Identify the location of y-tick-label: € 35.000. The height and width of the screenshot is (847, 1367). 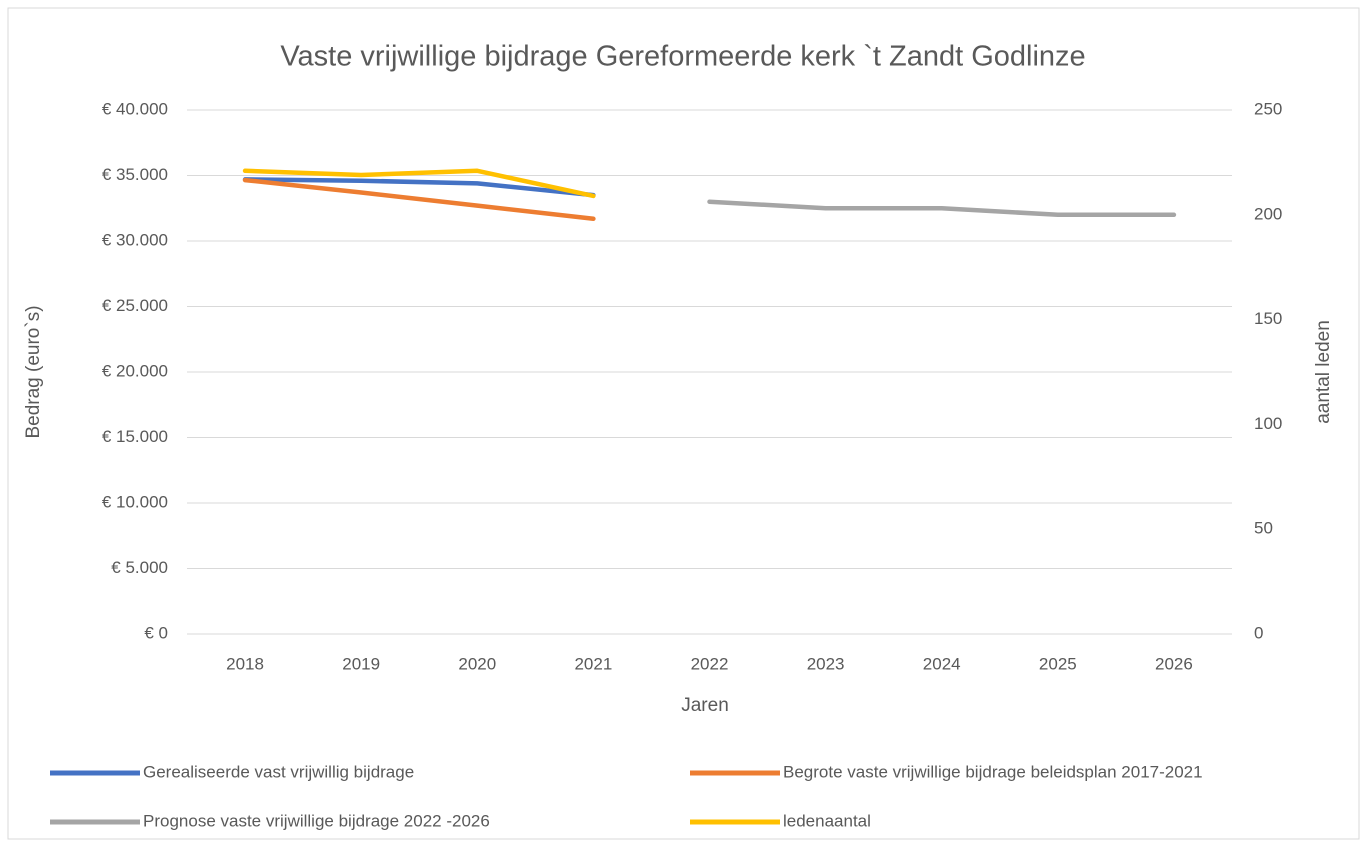
(135, 174).